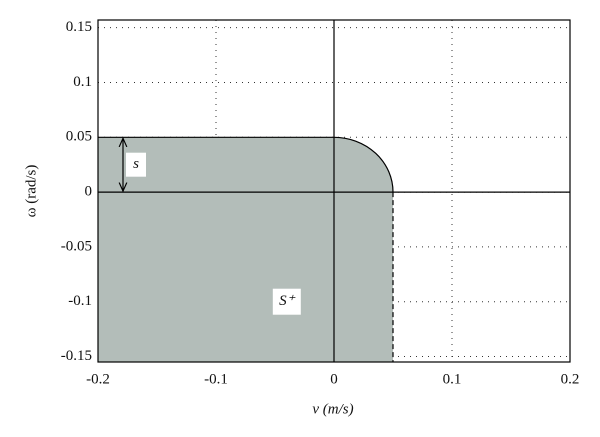  I want to click on region-label: S⁺, so click(287, 301).